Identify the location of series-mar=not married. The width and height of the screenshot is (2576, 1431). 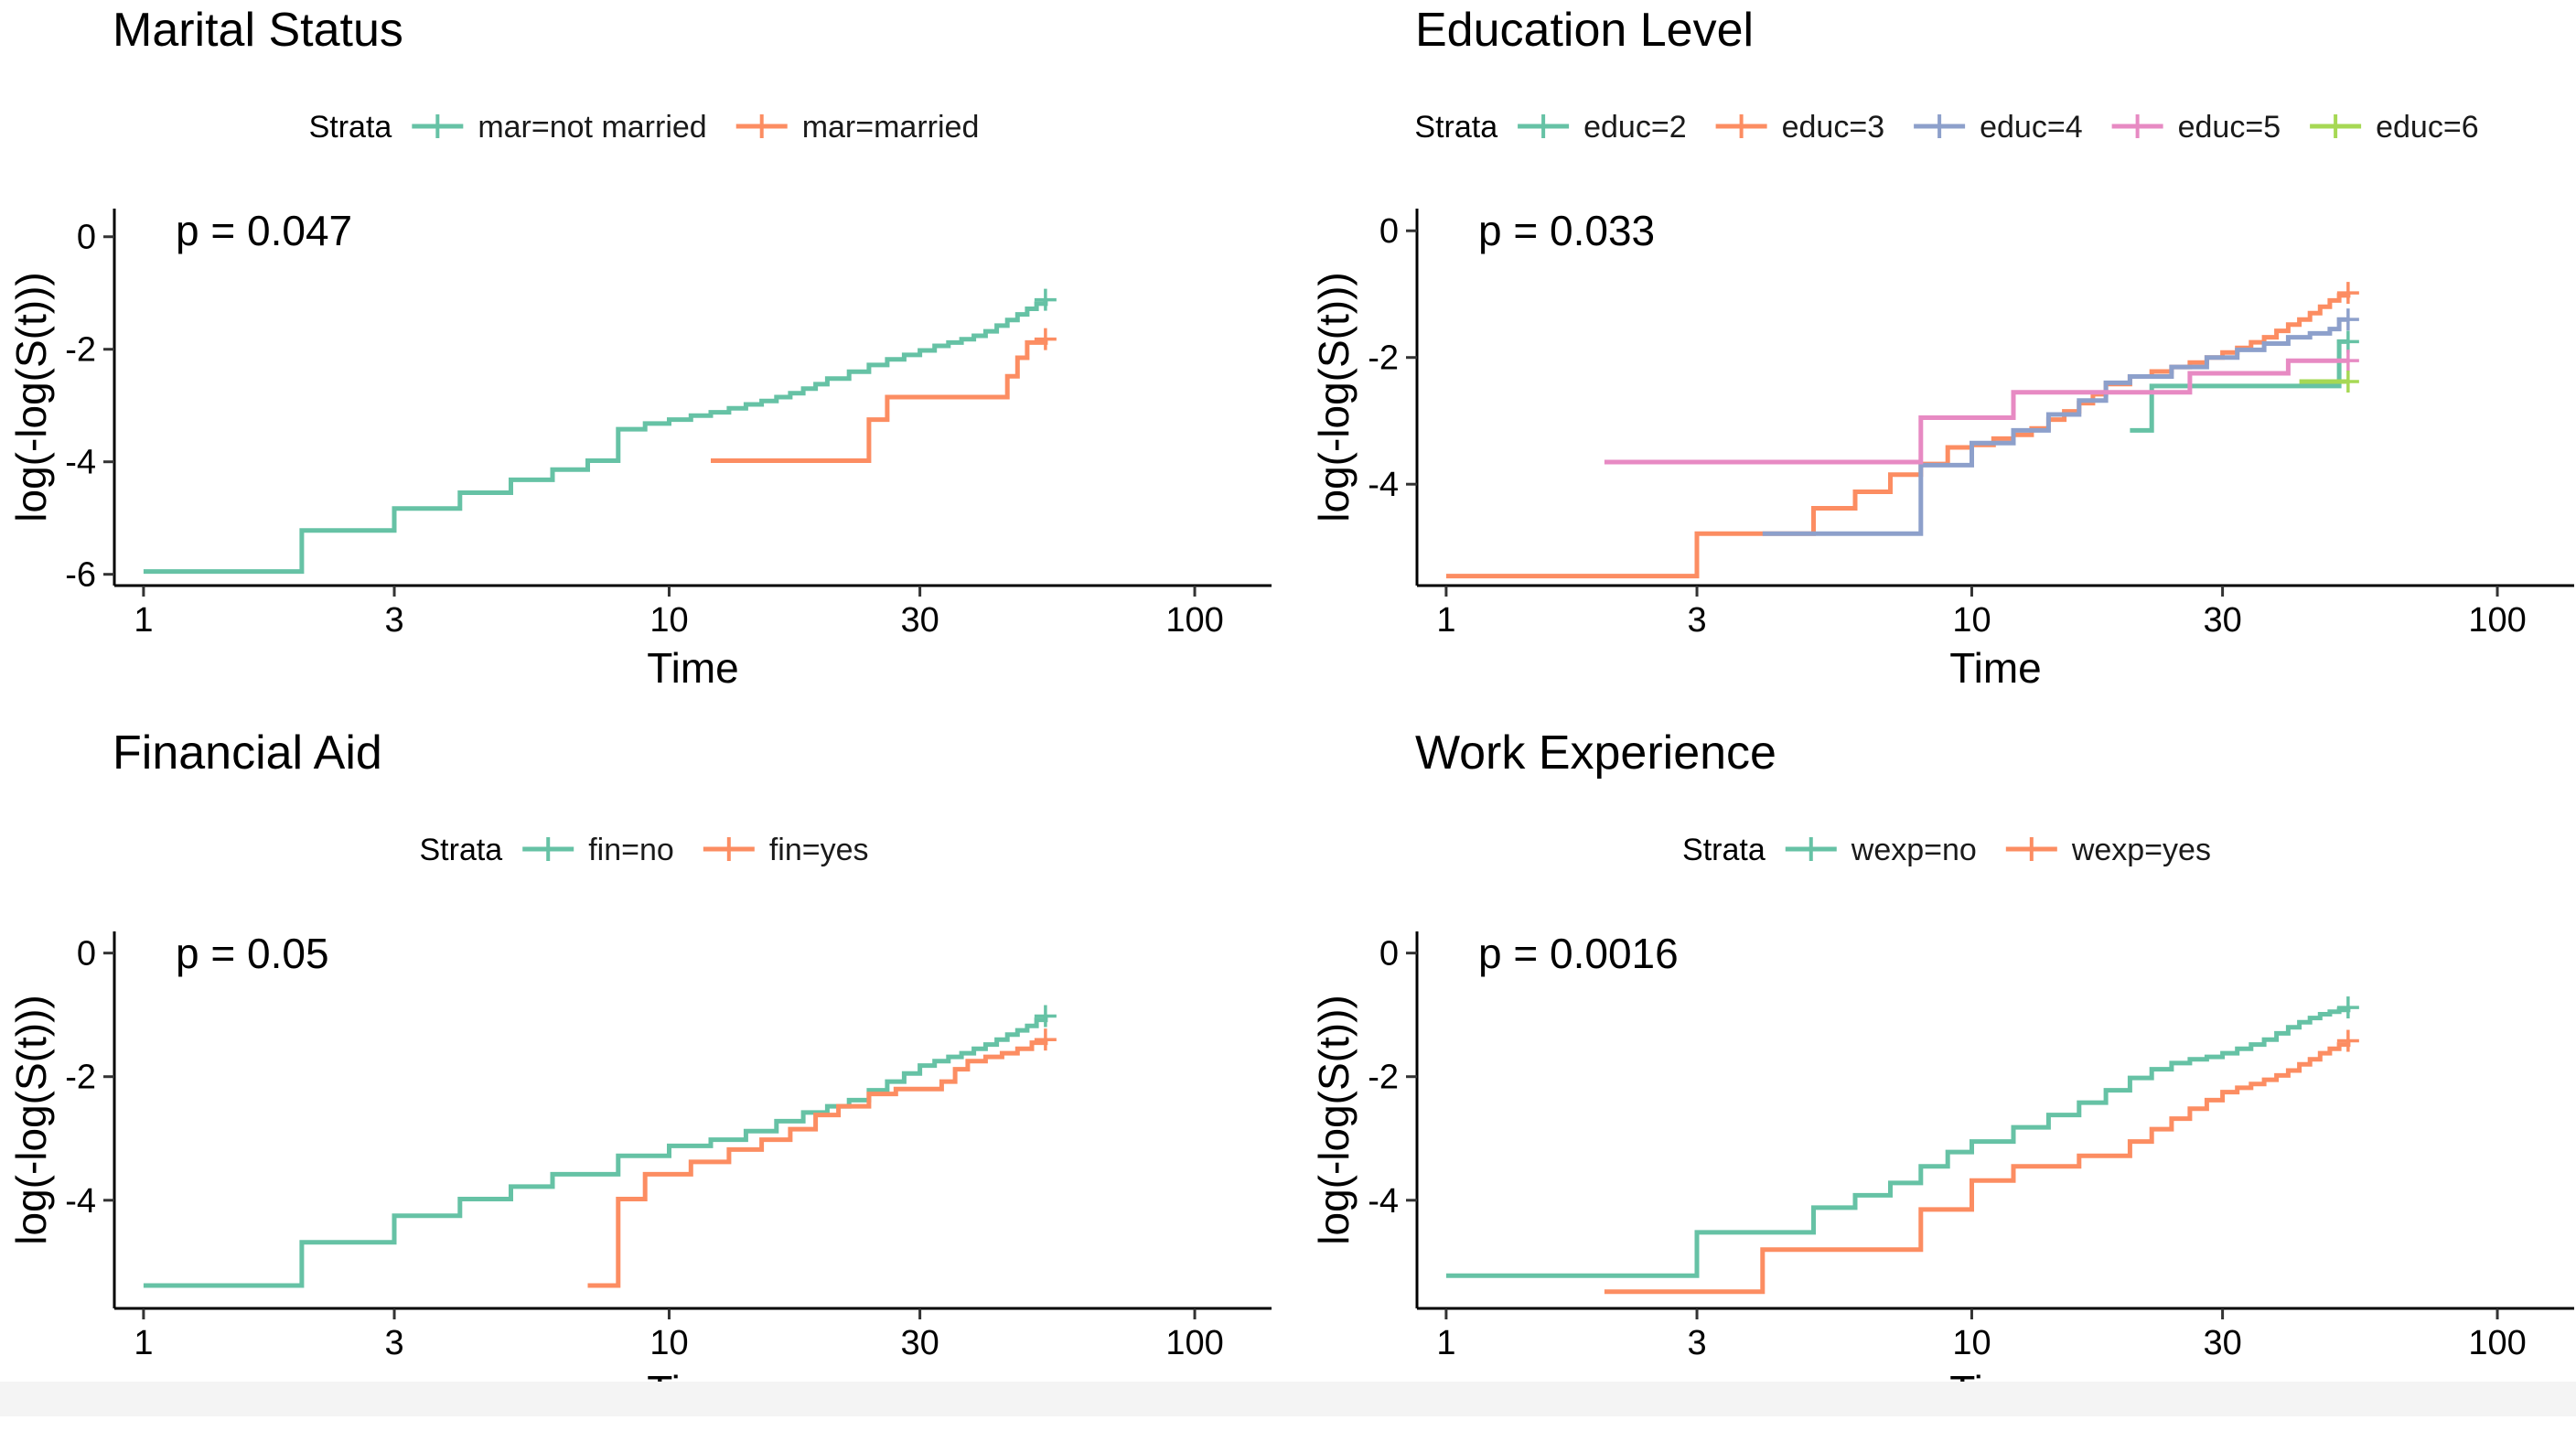
(600, 431).